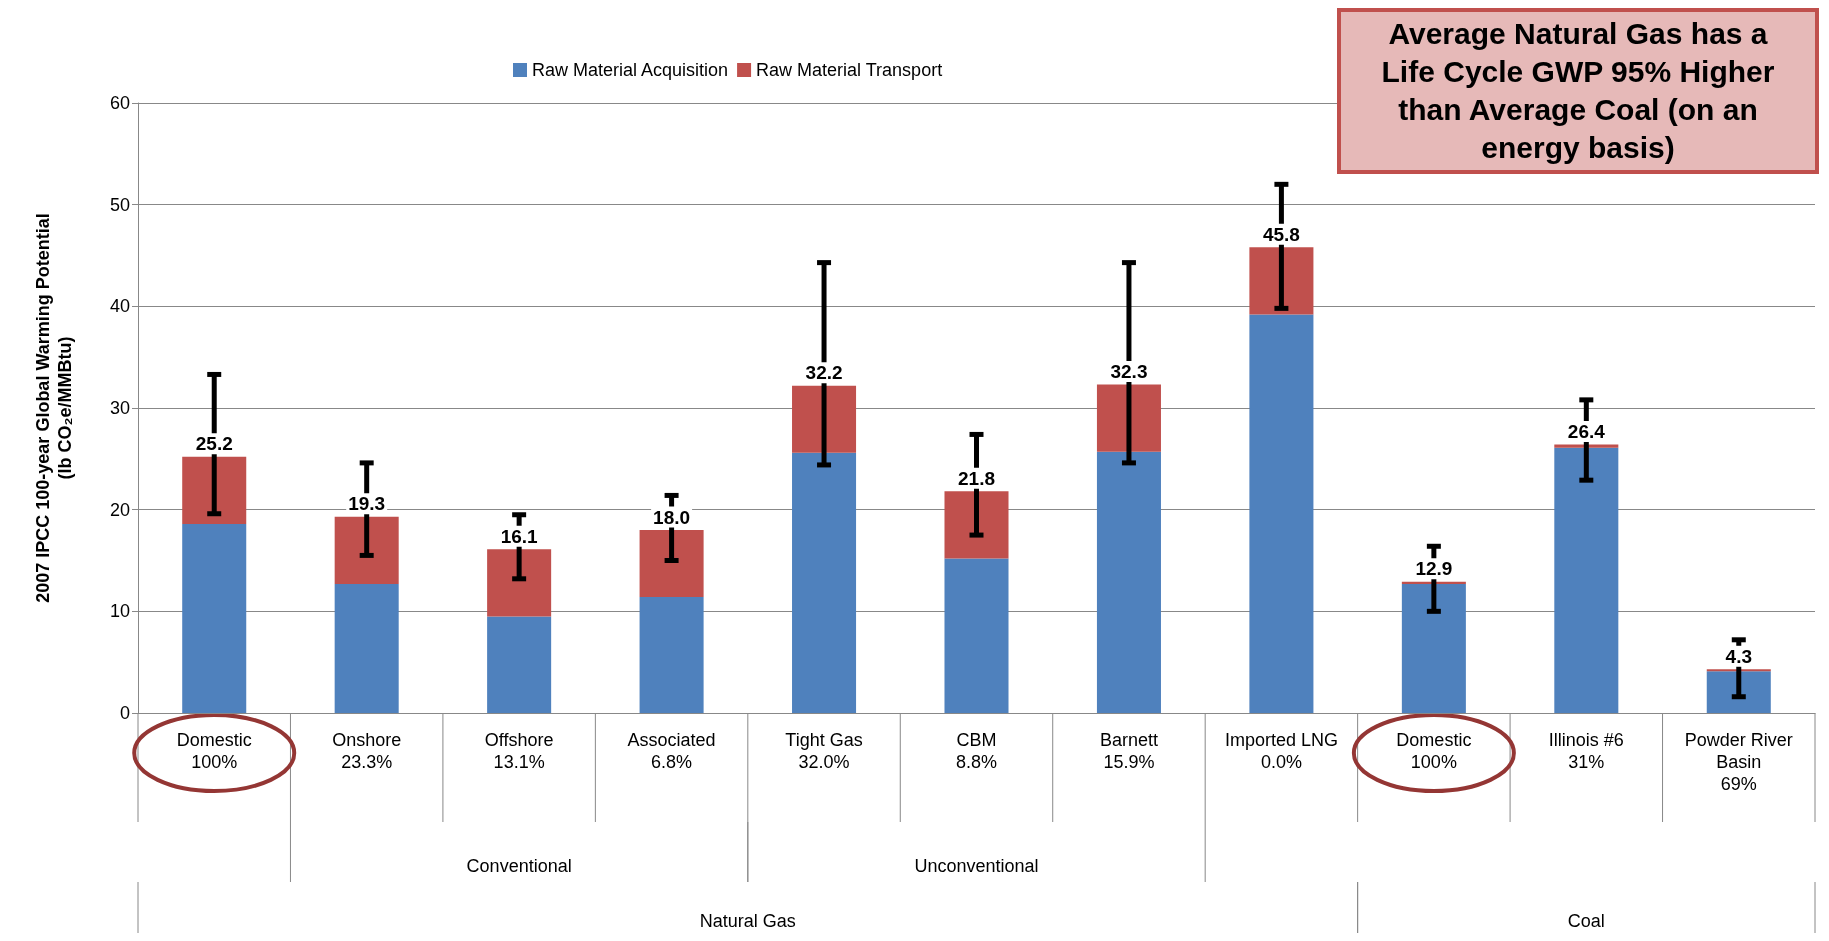 The height and width of the screenshot is (941, 1829). What do you see at coordinates (976, 478) in the screenshot?
I see `total-label: 21.8` at bounding box center [976, 478].